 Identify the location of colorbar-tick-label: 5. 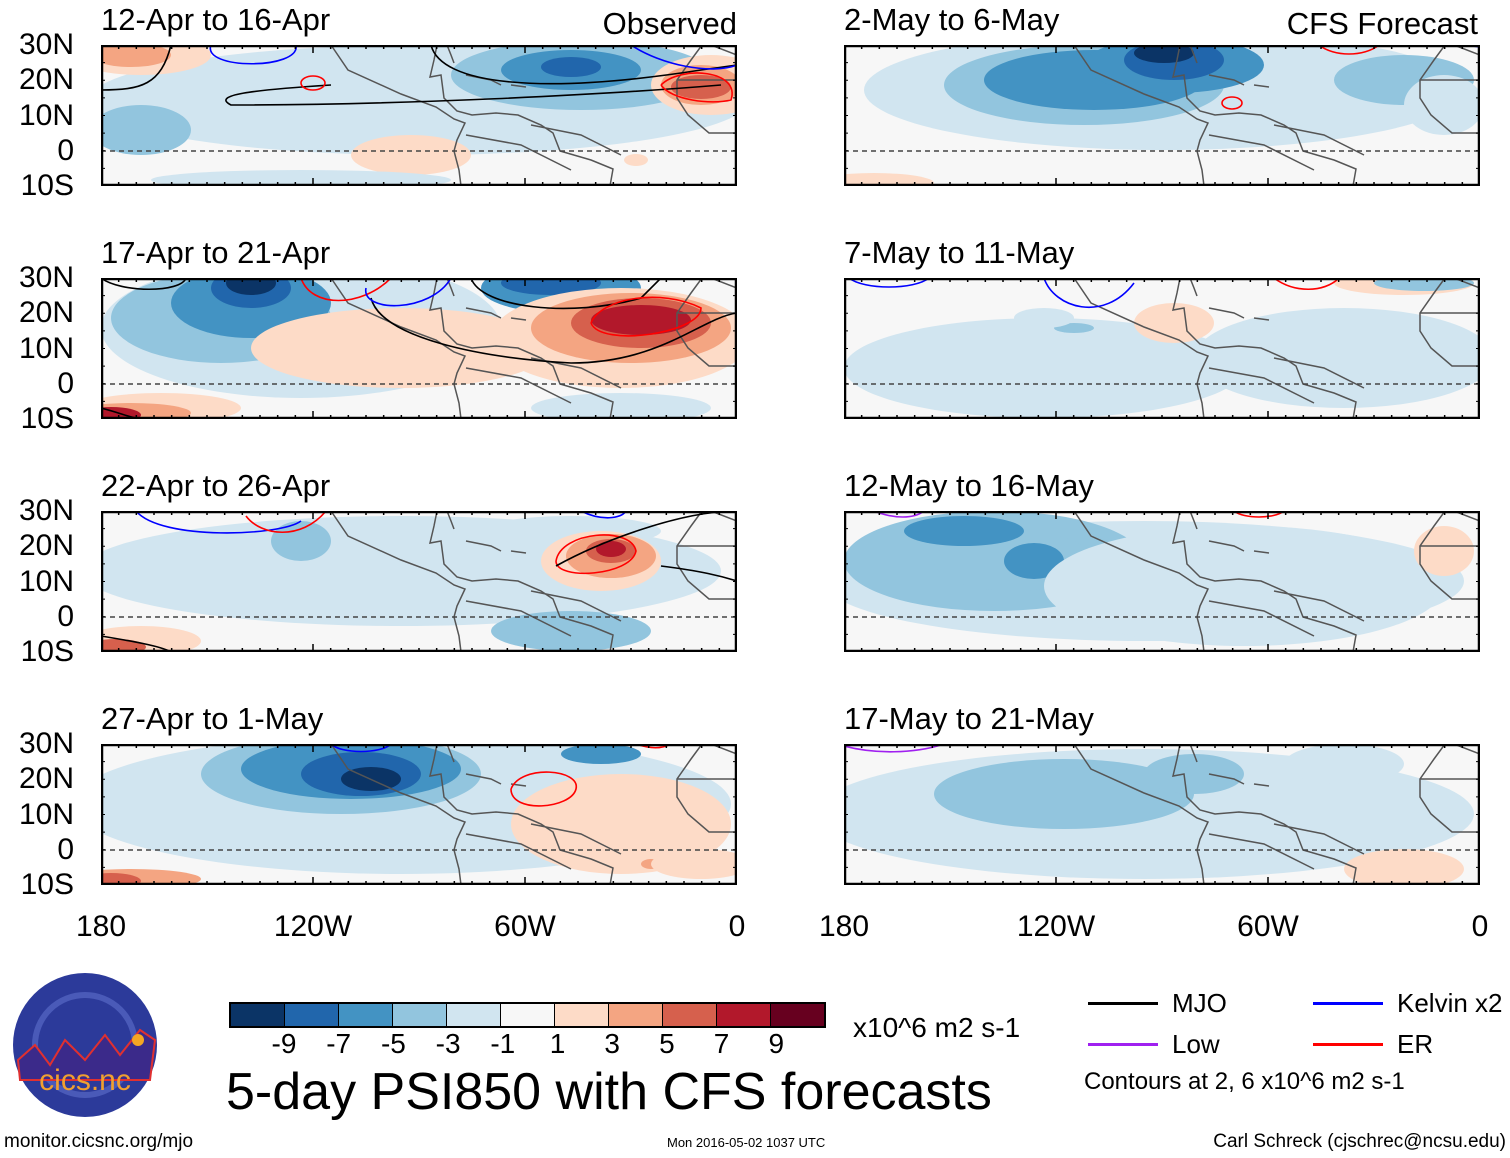
(667, 1043).